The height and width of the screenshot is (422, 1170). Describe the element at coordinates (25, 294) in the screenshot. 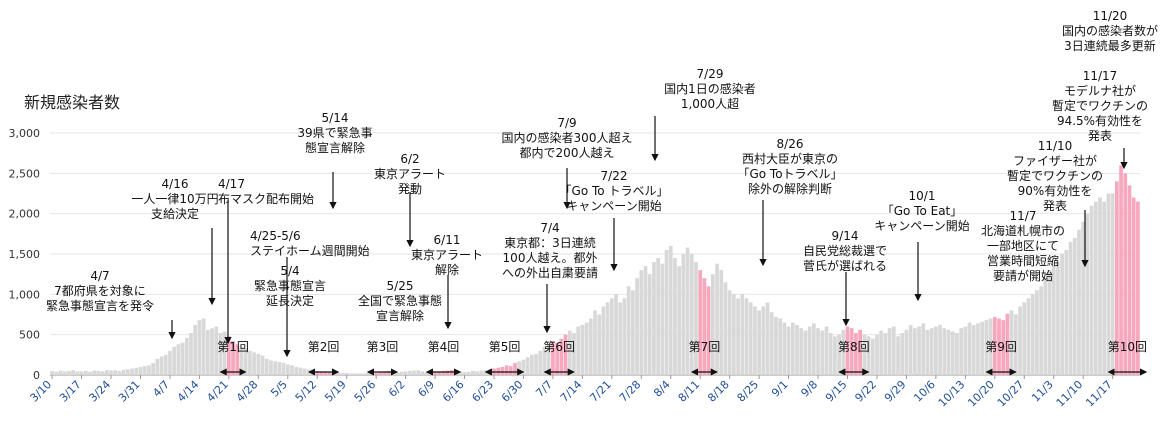

I see `y-tick-label: 1,000` at that location.